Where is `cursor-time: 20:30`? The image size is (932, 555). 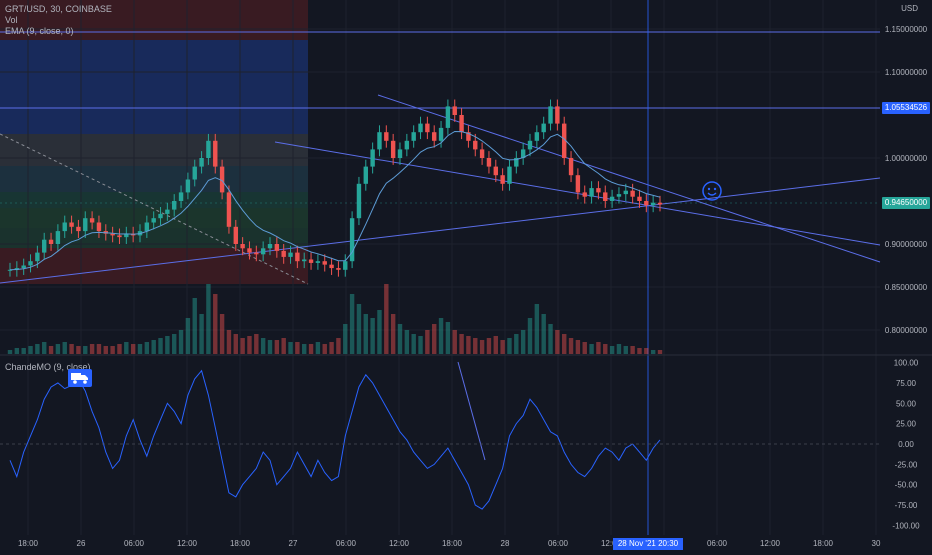 cursor-time: 20:30 is located at coordinates (668, 543).